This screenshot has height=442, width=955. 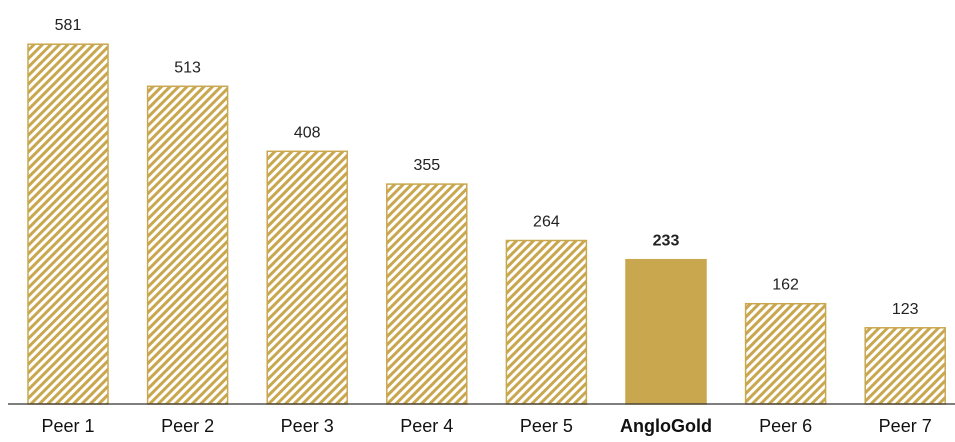 I want to click on data-label-peer-6: 162, so click(x=785, y=285).